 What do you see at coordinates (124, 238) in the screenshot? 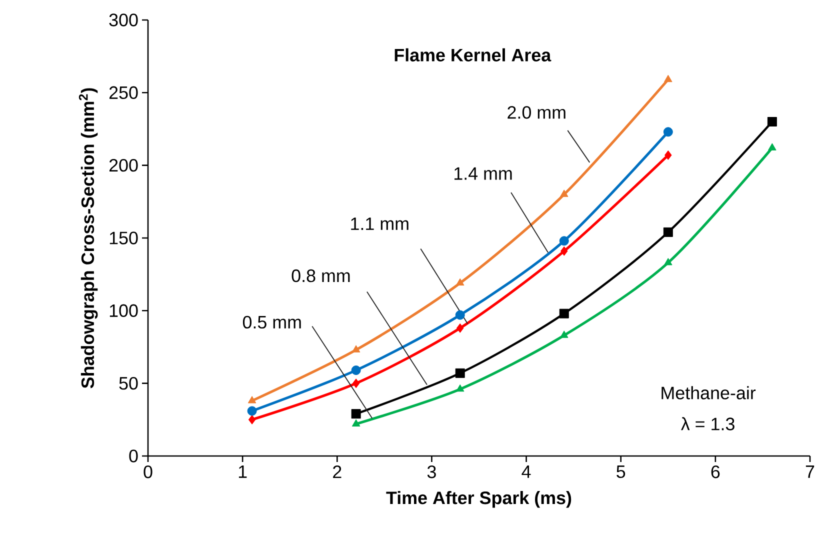
I see `y-tick-label: 150` at bounding box center [124, 238].